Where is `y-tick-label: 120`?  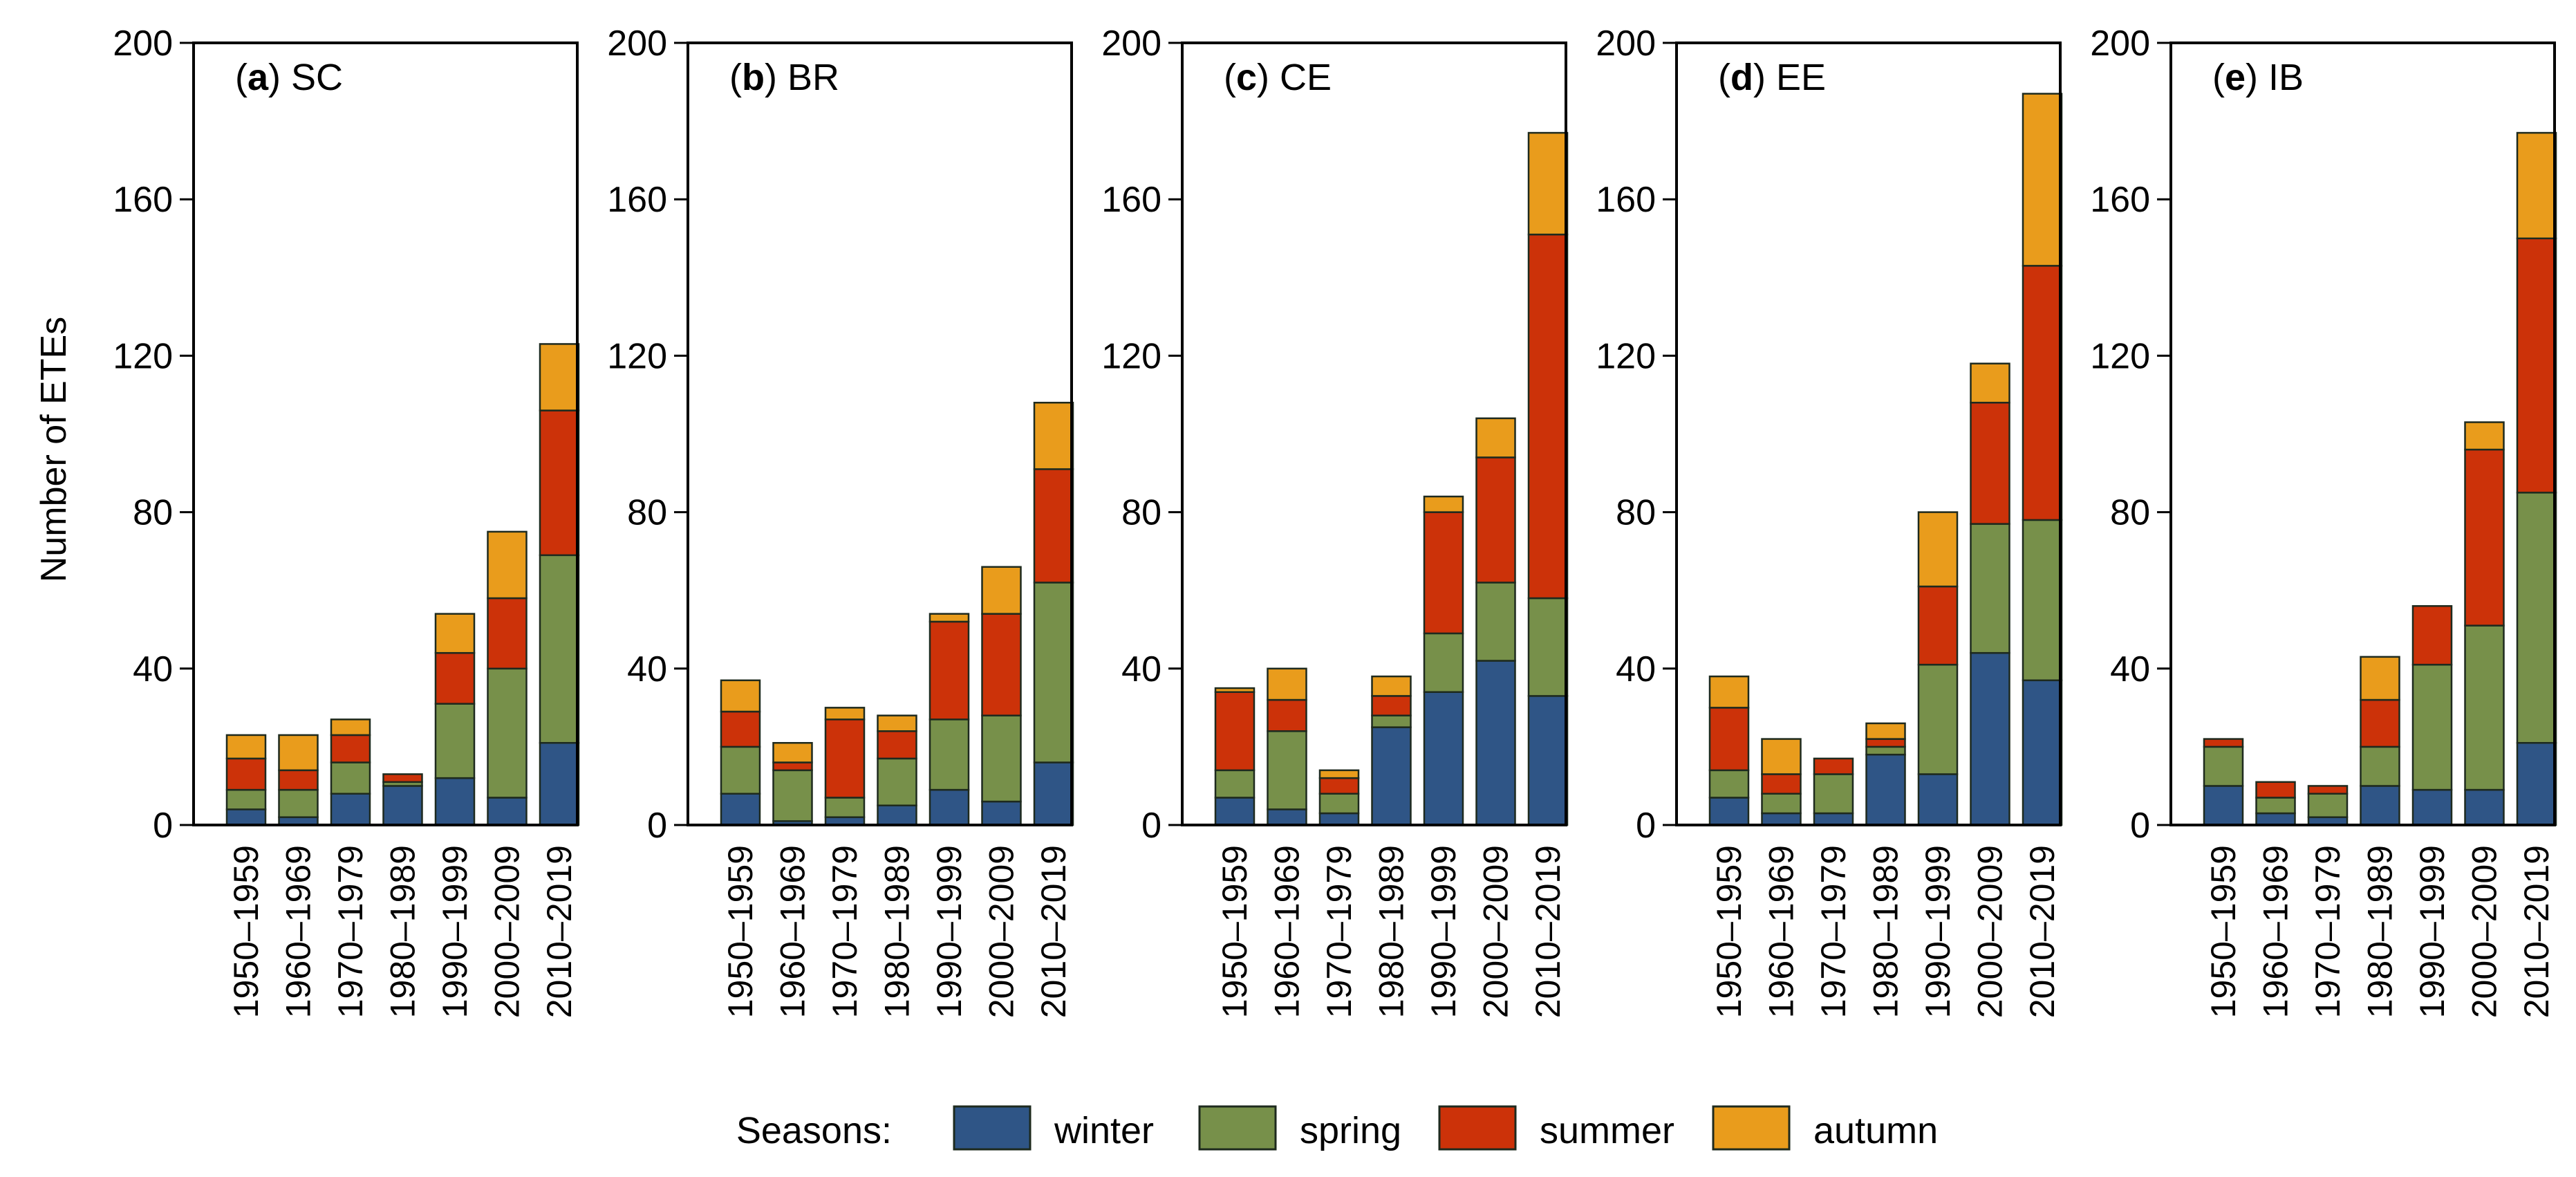 y-tick-label: 120 is located at coordinates (1626, 356).